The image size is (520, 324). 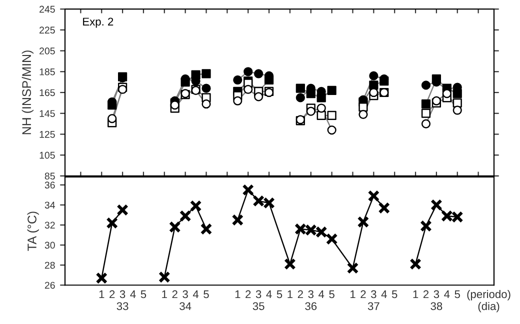 What do you see at coordinates (47, 134) in the screenshot?
I see `y-tick-label: 125` at bounding box center [47, 134].